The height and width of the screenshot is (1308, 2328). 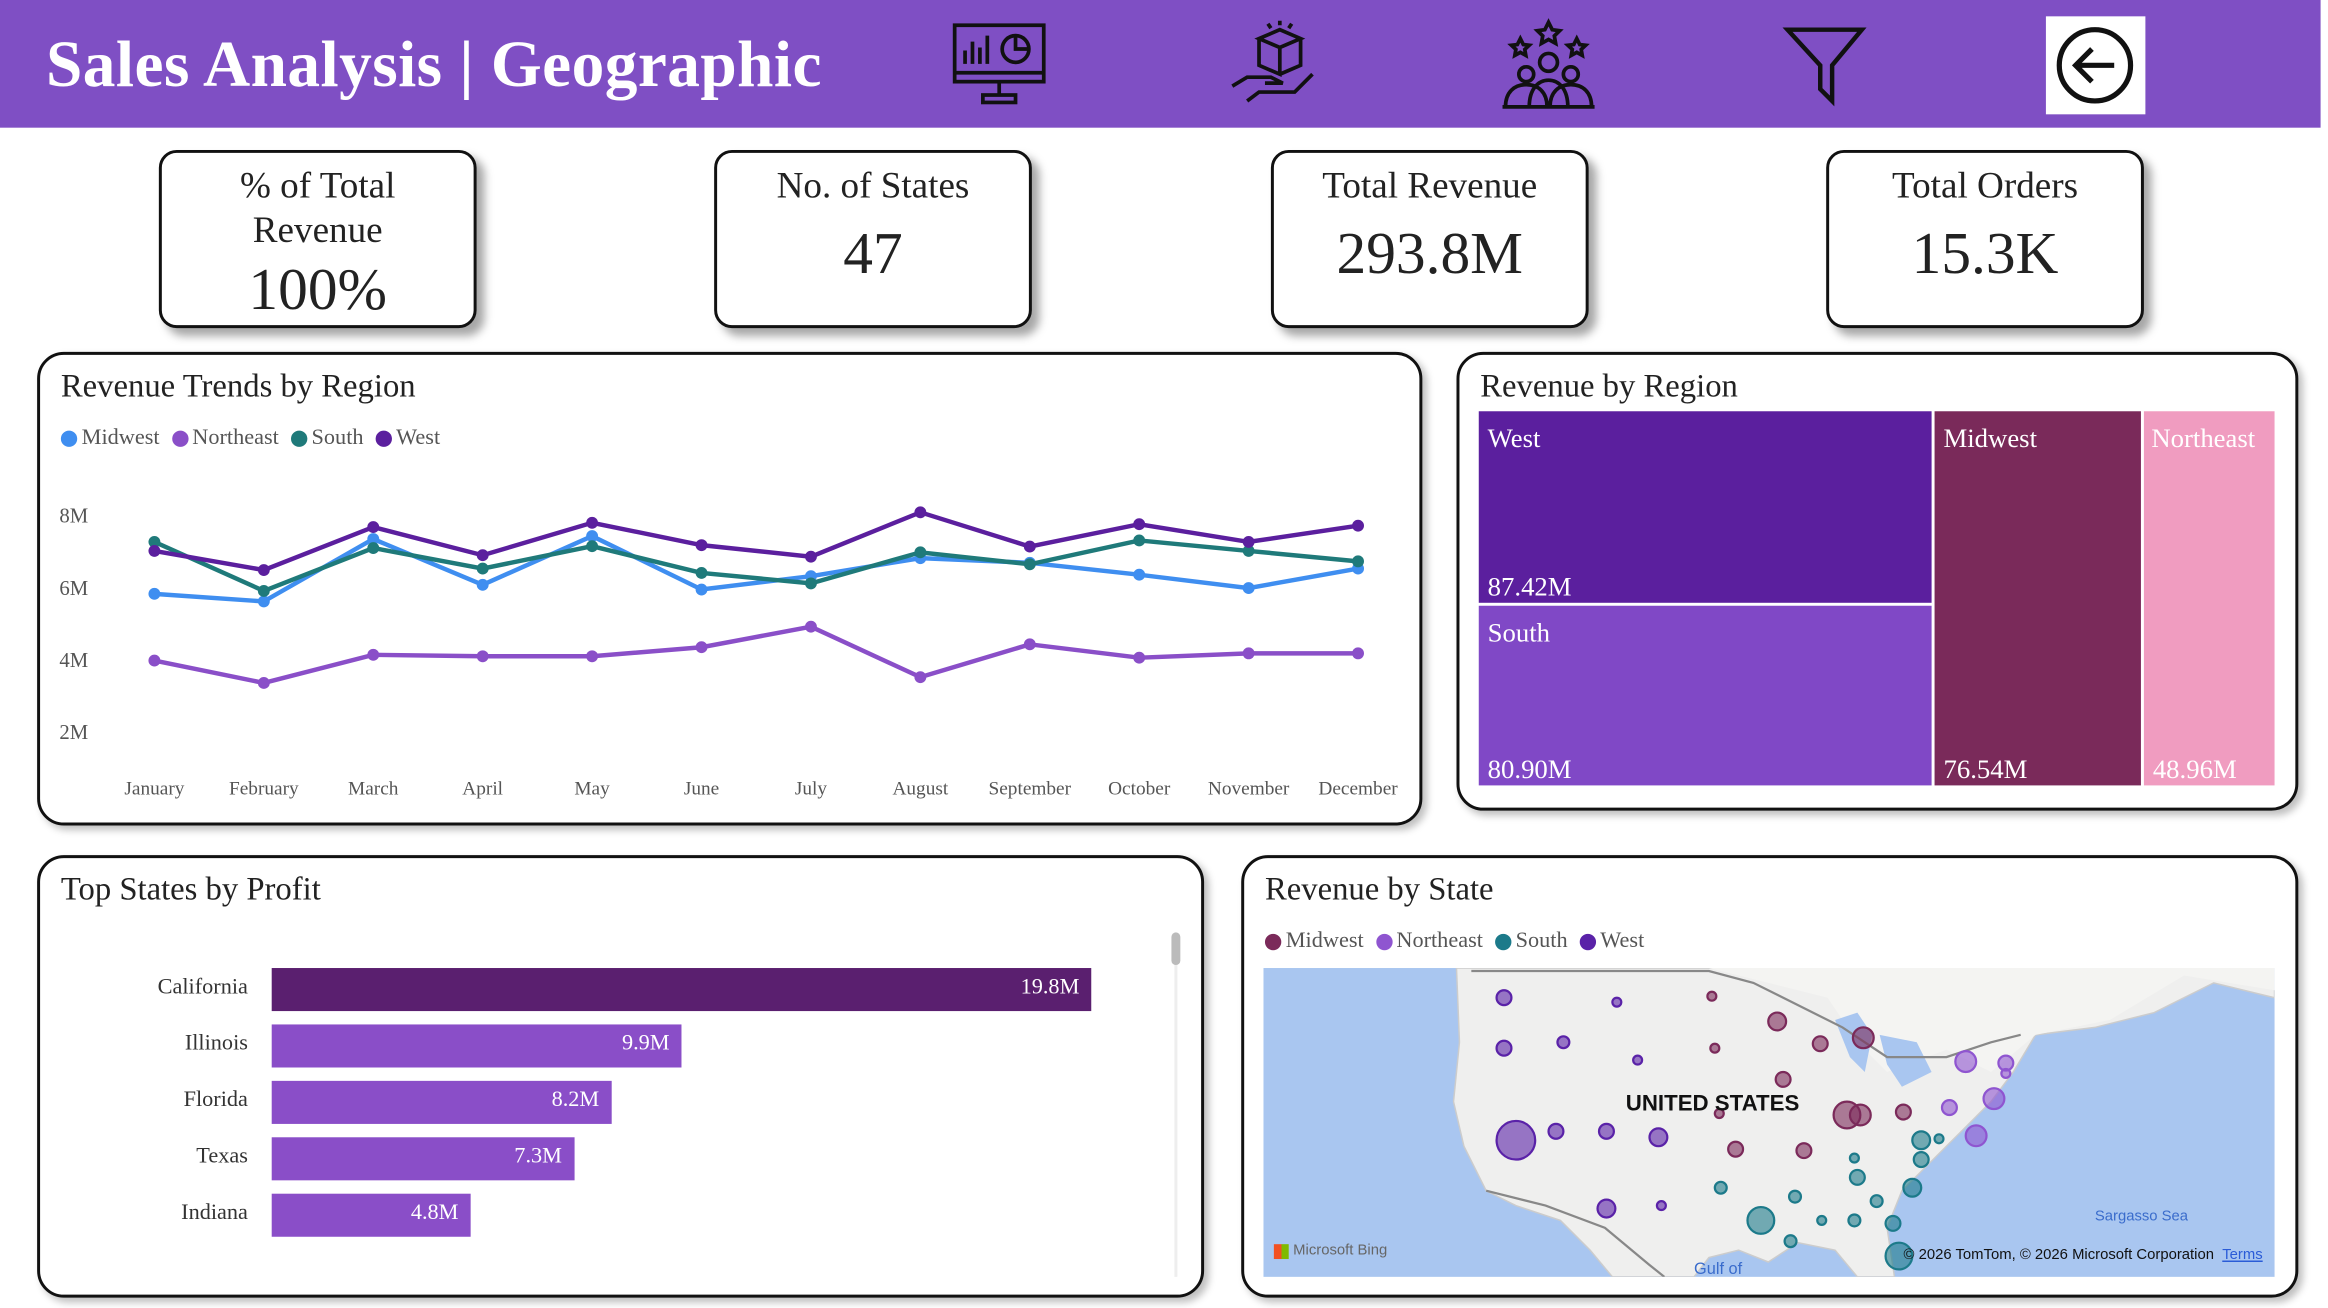 I want to click on customers-rating-icon, so click(x=1549, y=64).